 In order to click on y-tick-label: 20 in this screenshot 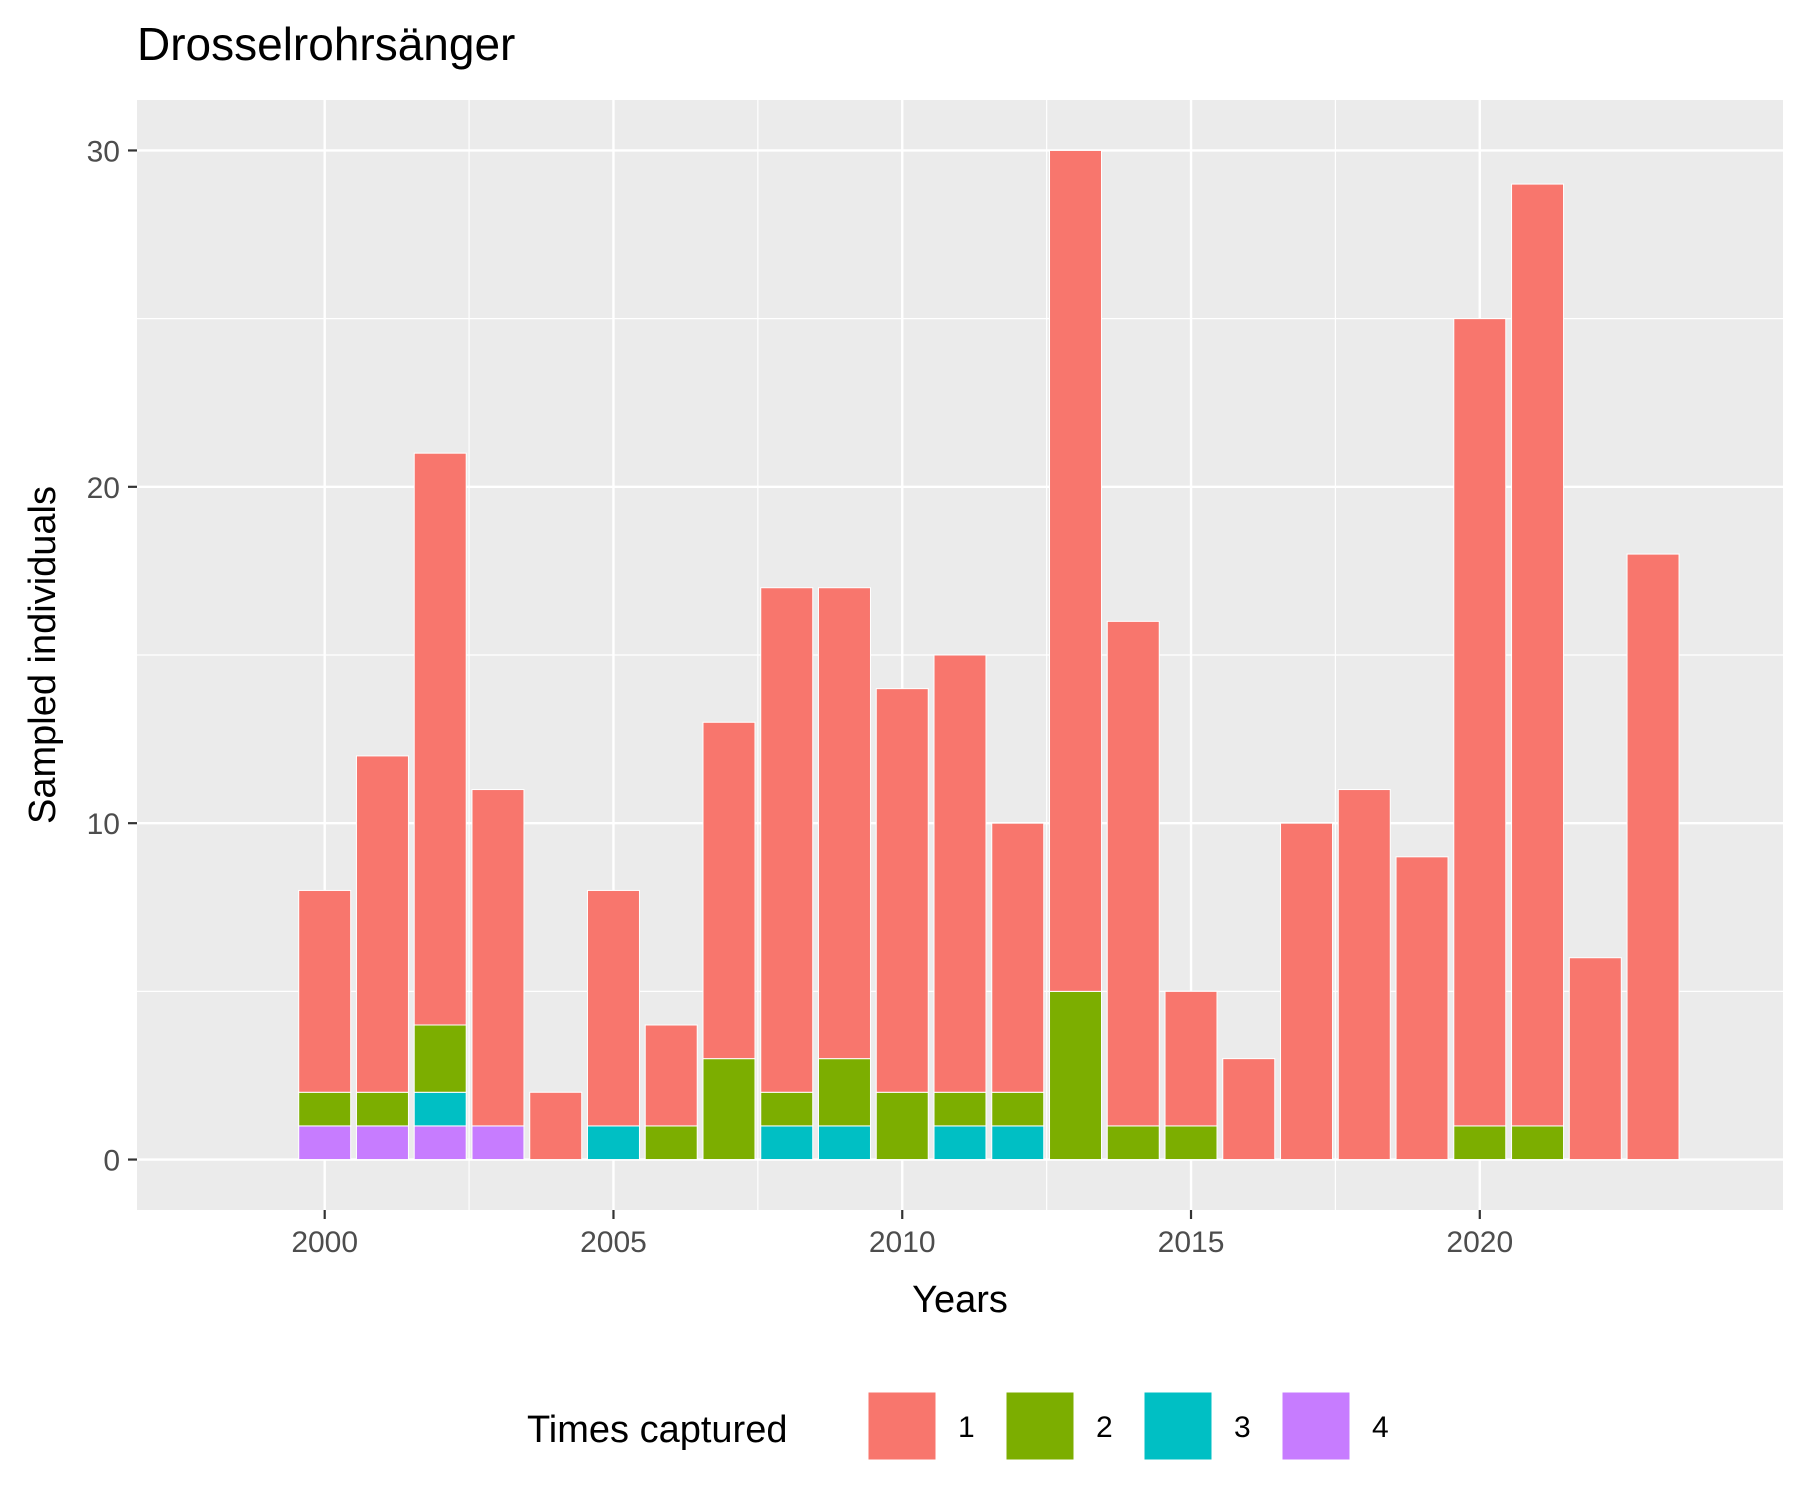, I will do `click(103, 488)`.